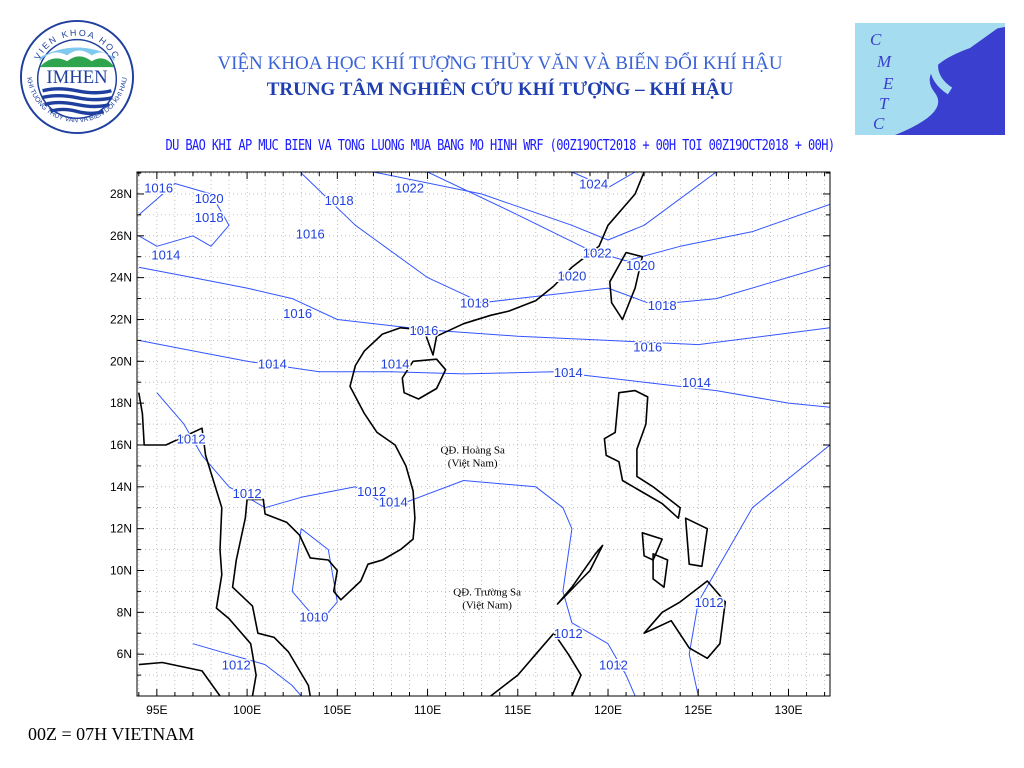 The height and width of the screenshot is (768, 1024). Describe the element at coordinates (788, 710) in the screenshot. I see `x-tick-label: 130E` at that location.